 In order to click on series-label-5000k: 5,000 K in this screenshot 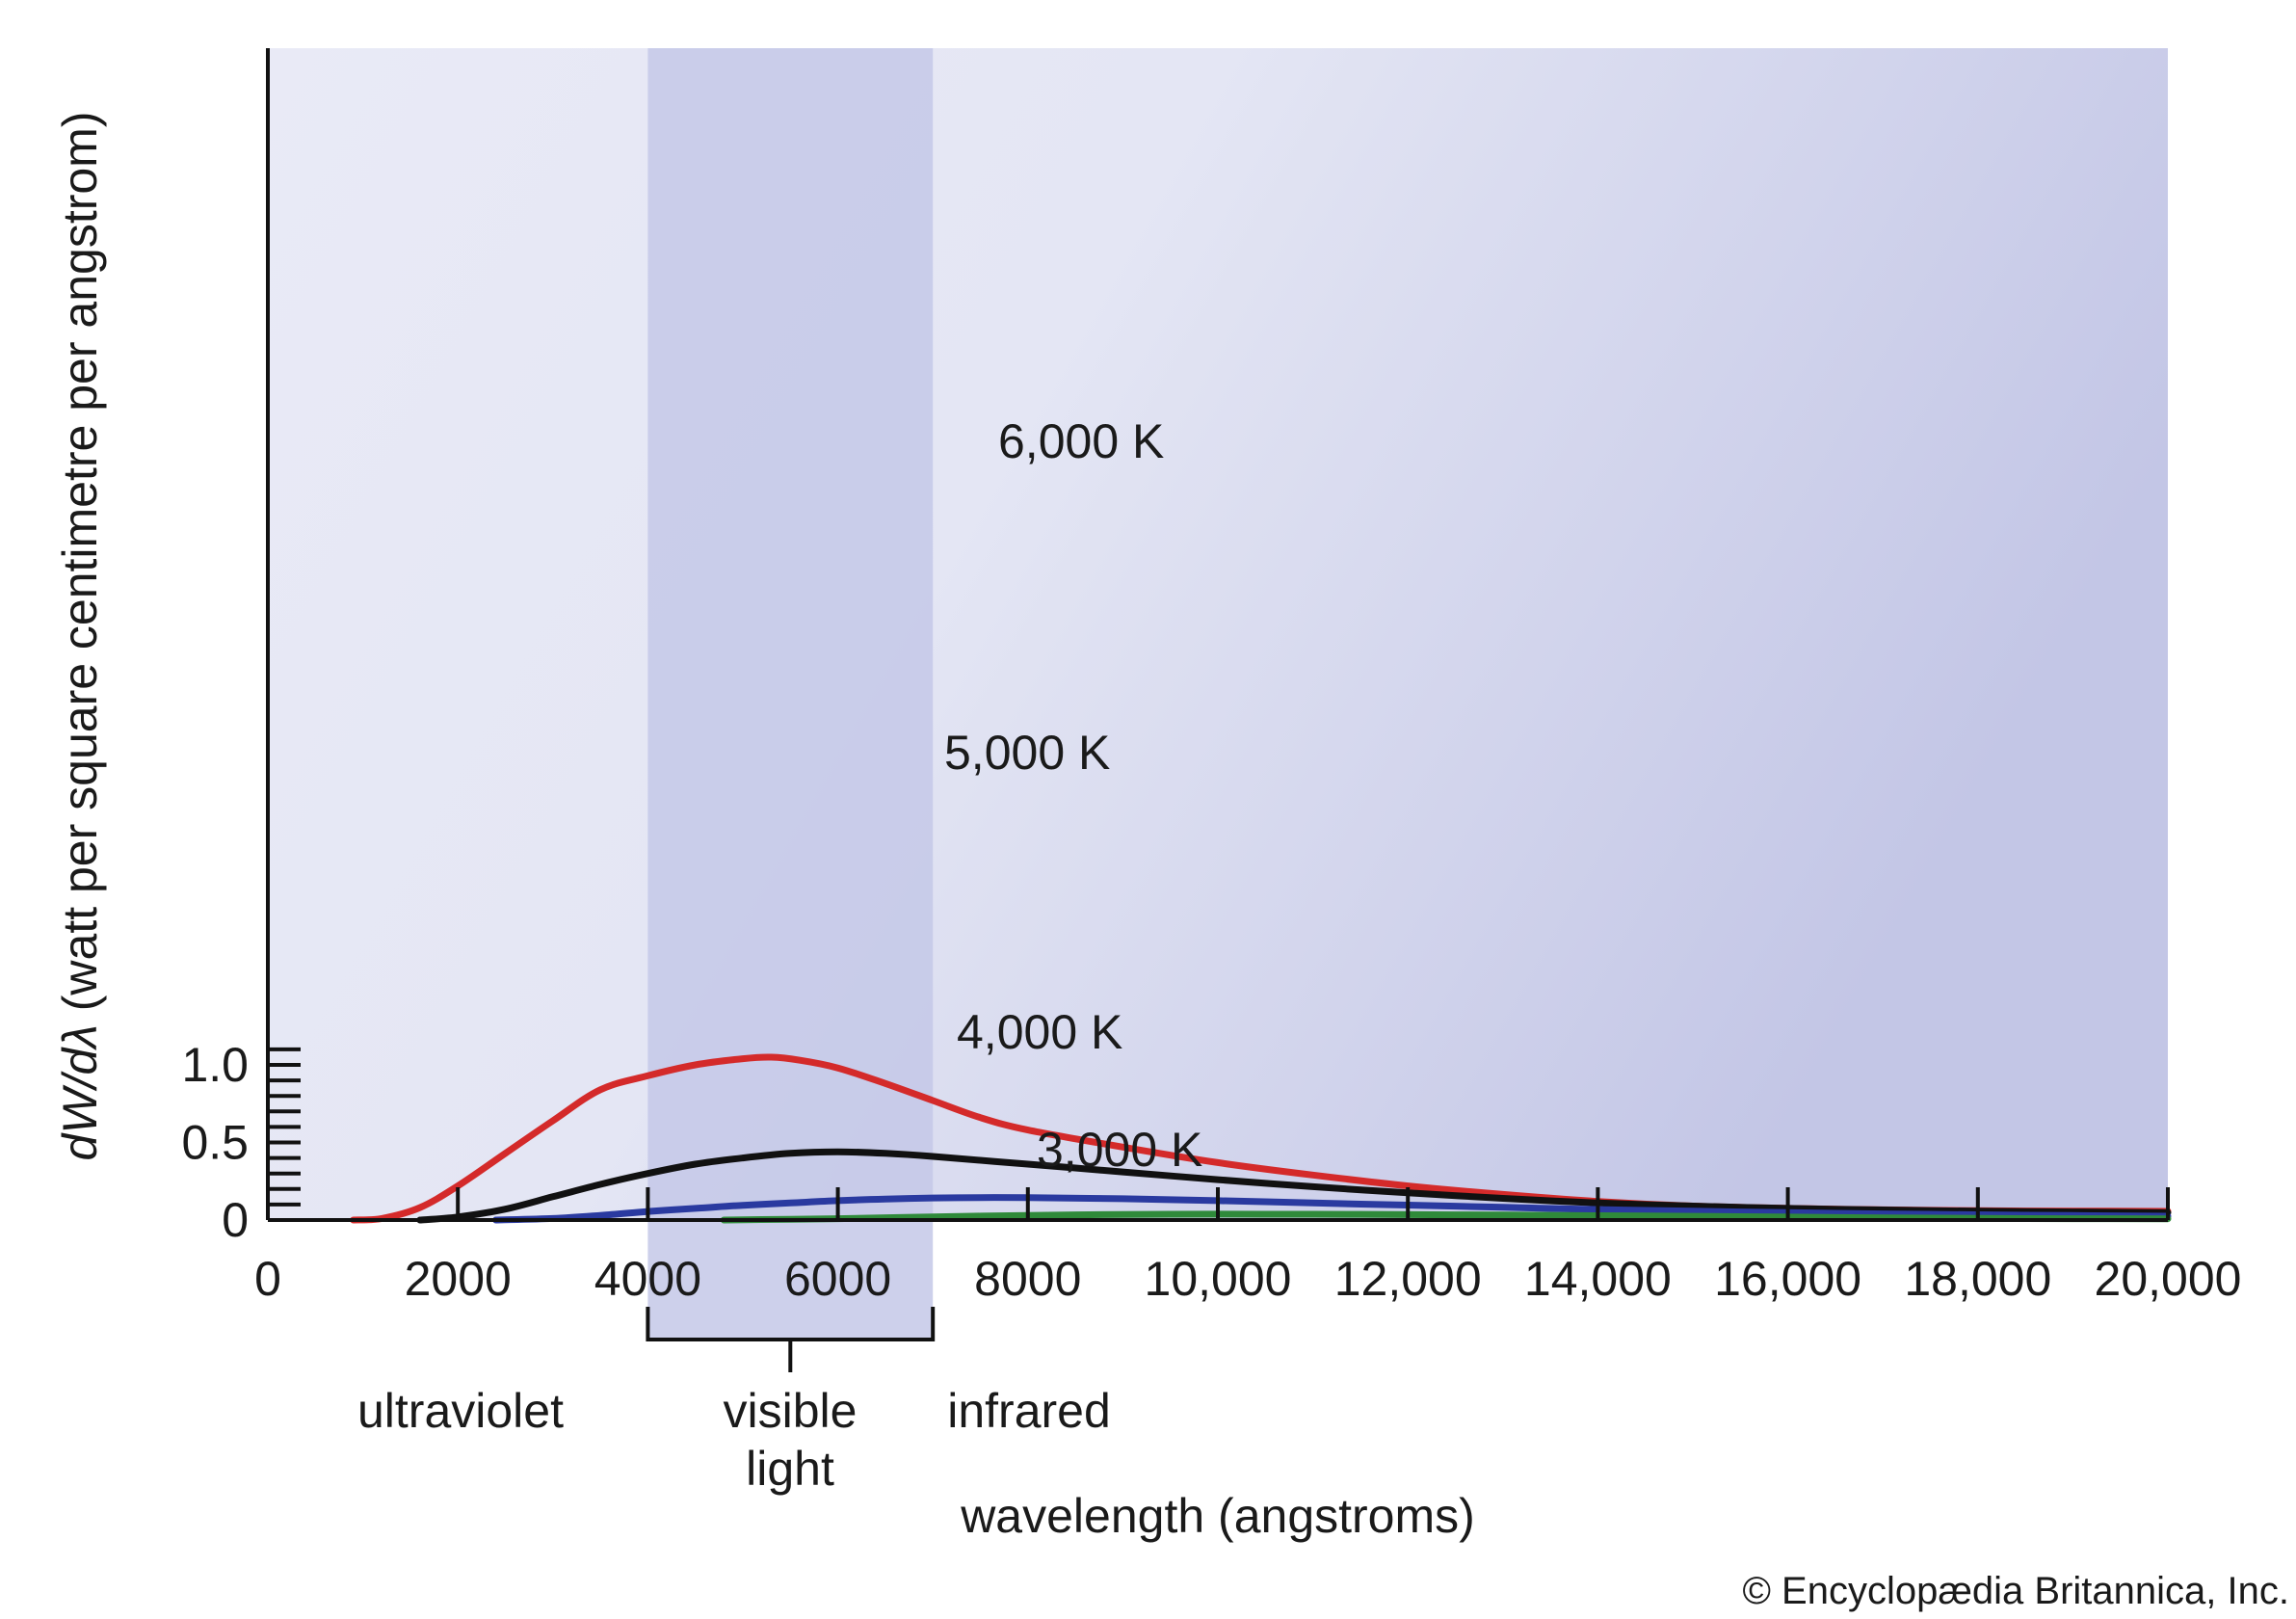, I will do `click(1027, 753)`.